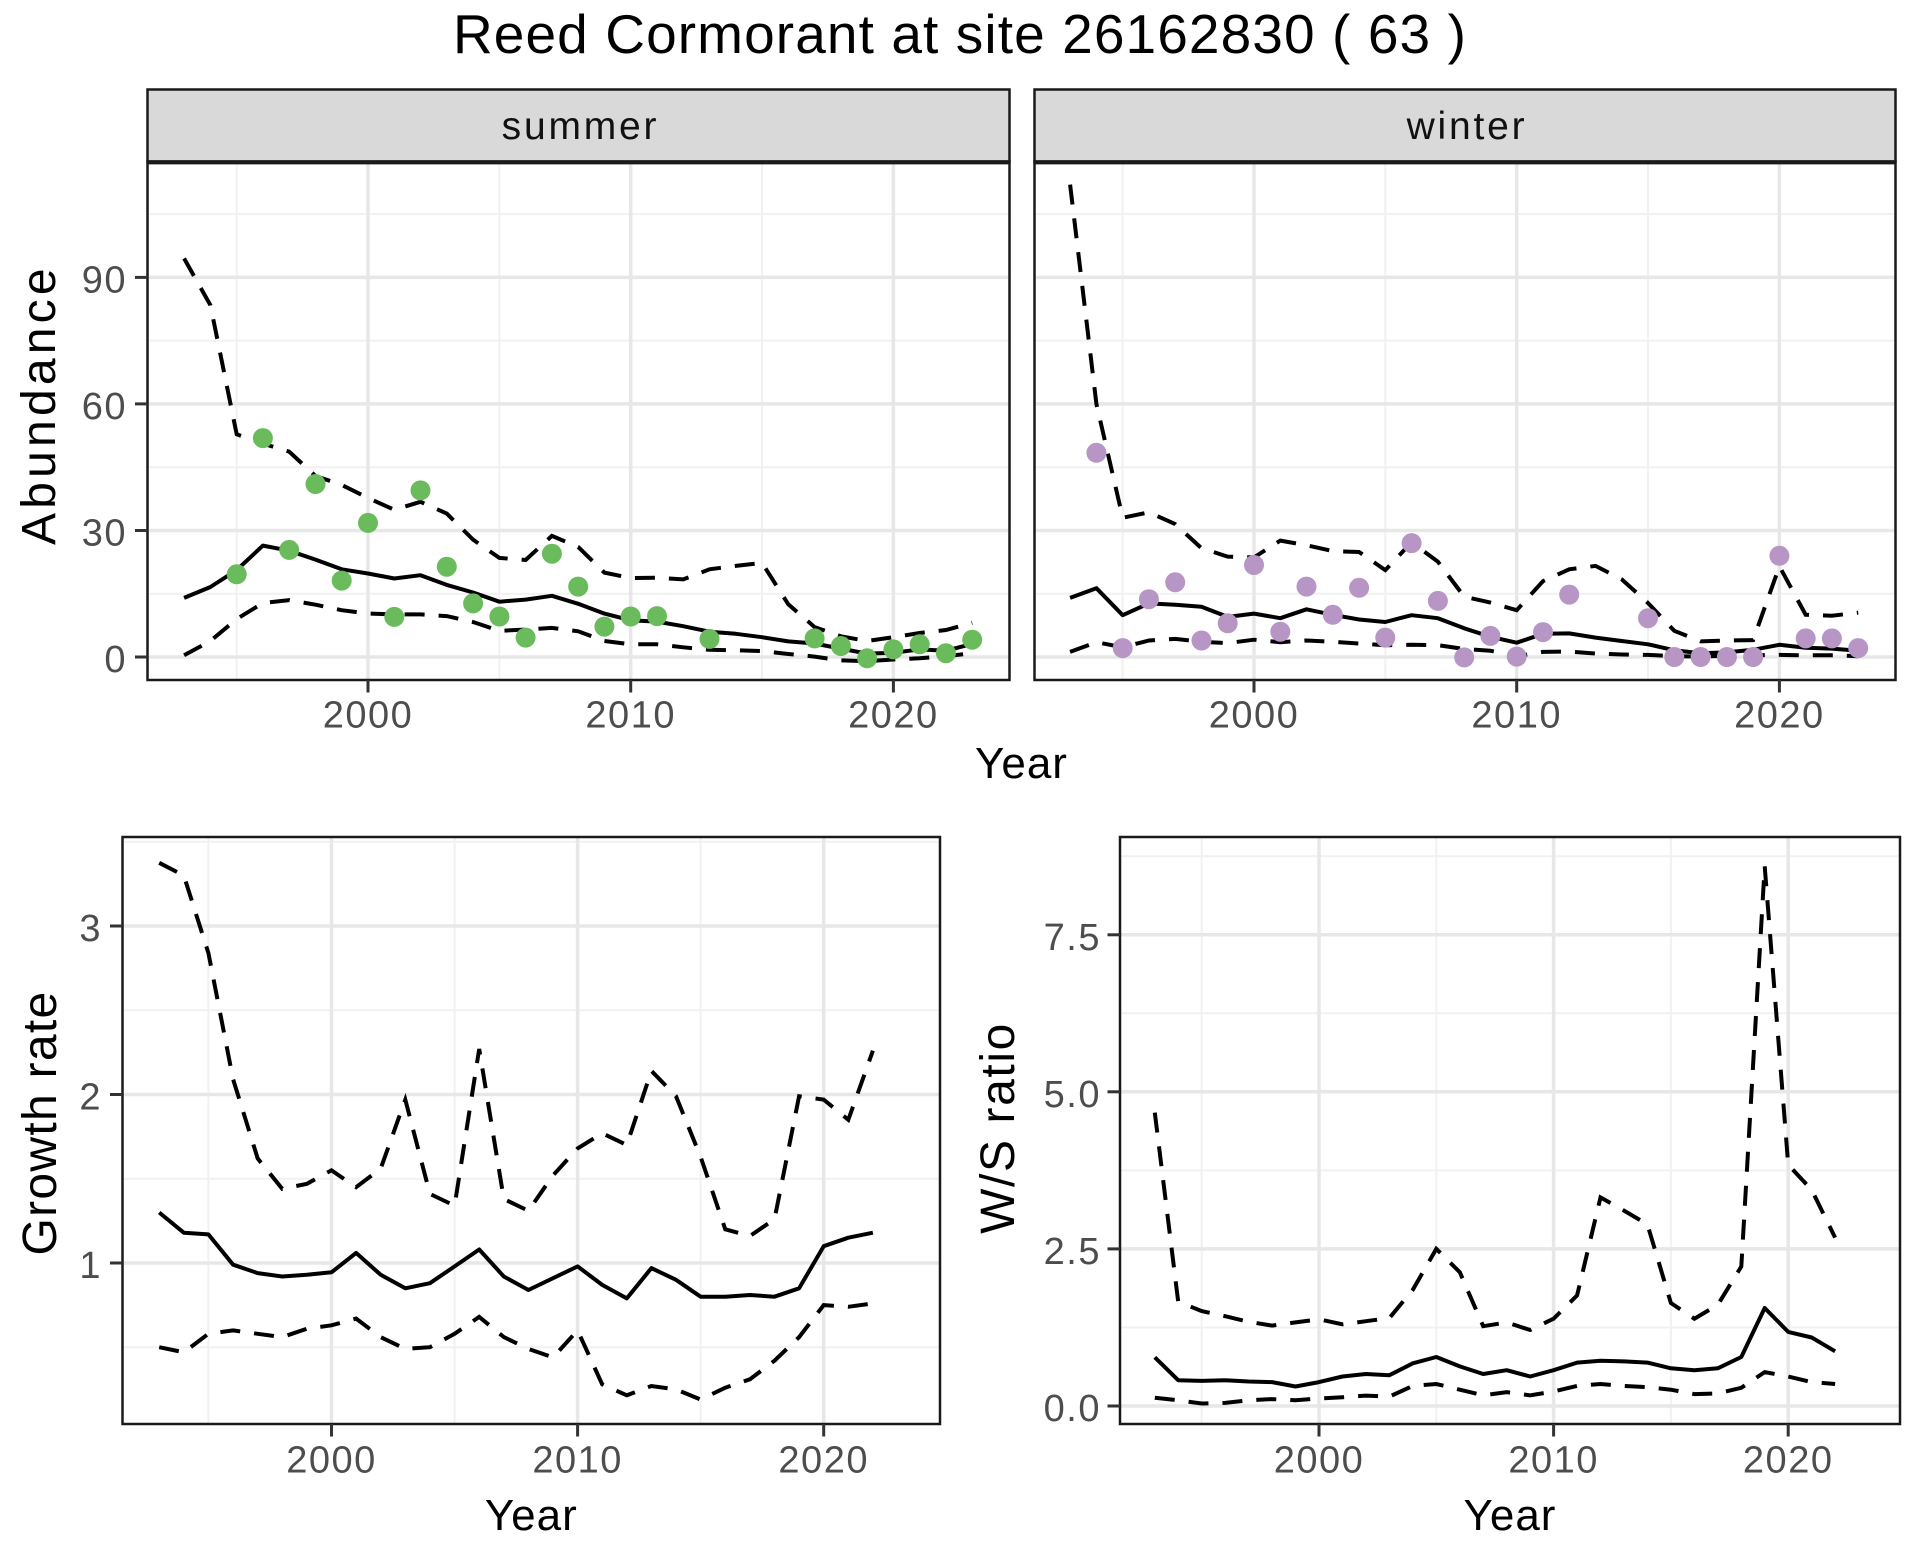 The height and width of the screenshot is (1560, 1920). I want to click on svg-text:Reed Cormorant at site 2616283: Reed Cormorant at site 26162830 ( 63 ), so click(960, 34).